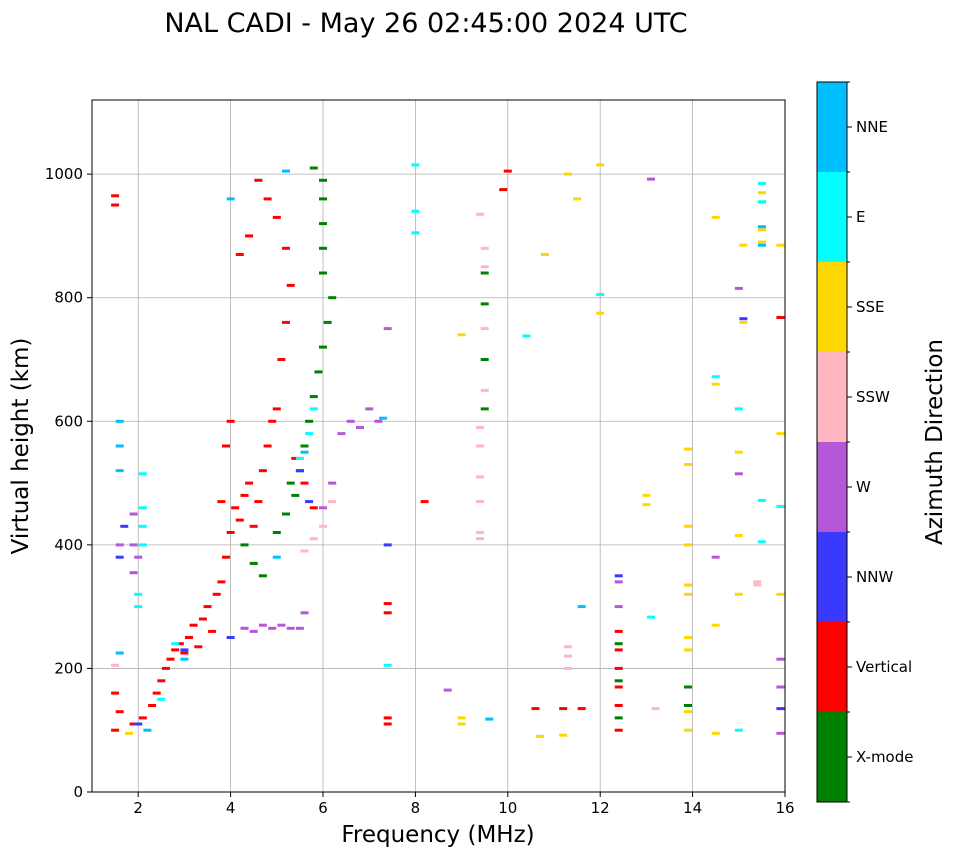 The width and height of the screenshot is (958, 857). Describe the element at coordinates (68, 421) in the screenshot. I see `y-tick-label: 600` at that location.